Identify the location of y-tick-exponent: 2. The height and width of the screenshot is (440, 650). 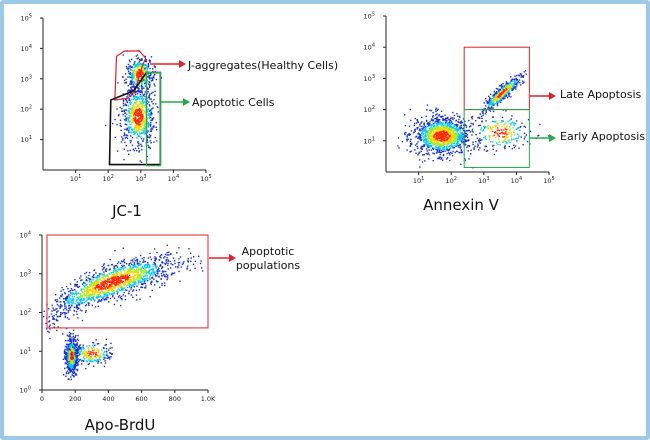
(30, 108).